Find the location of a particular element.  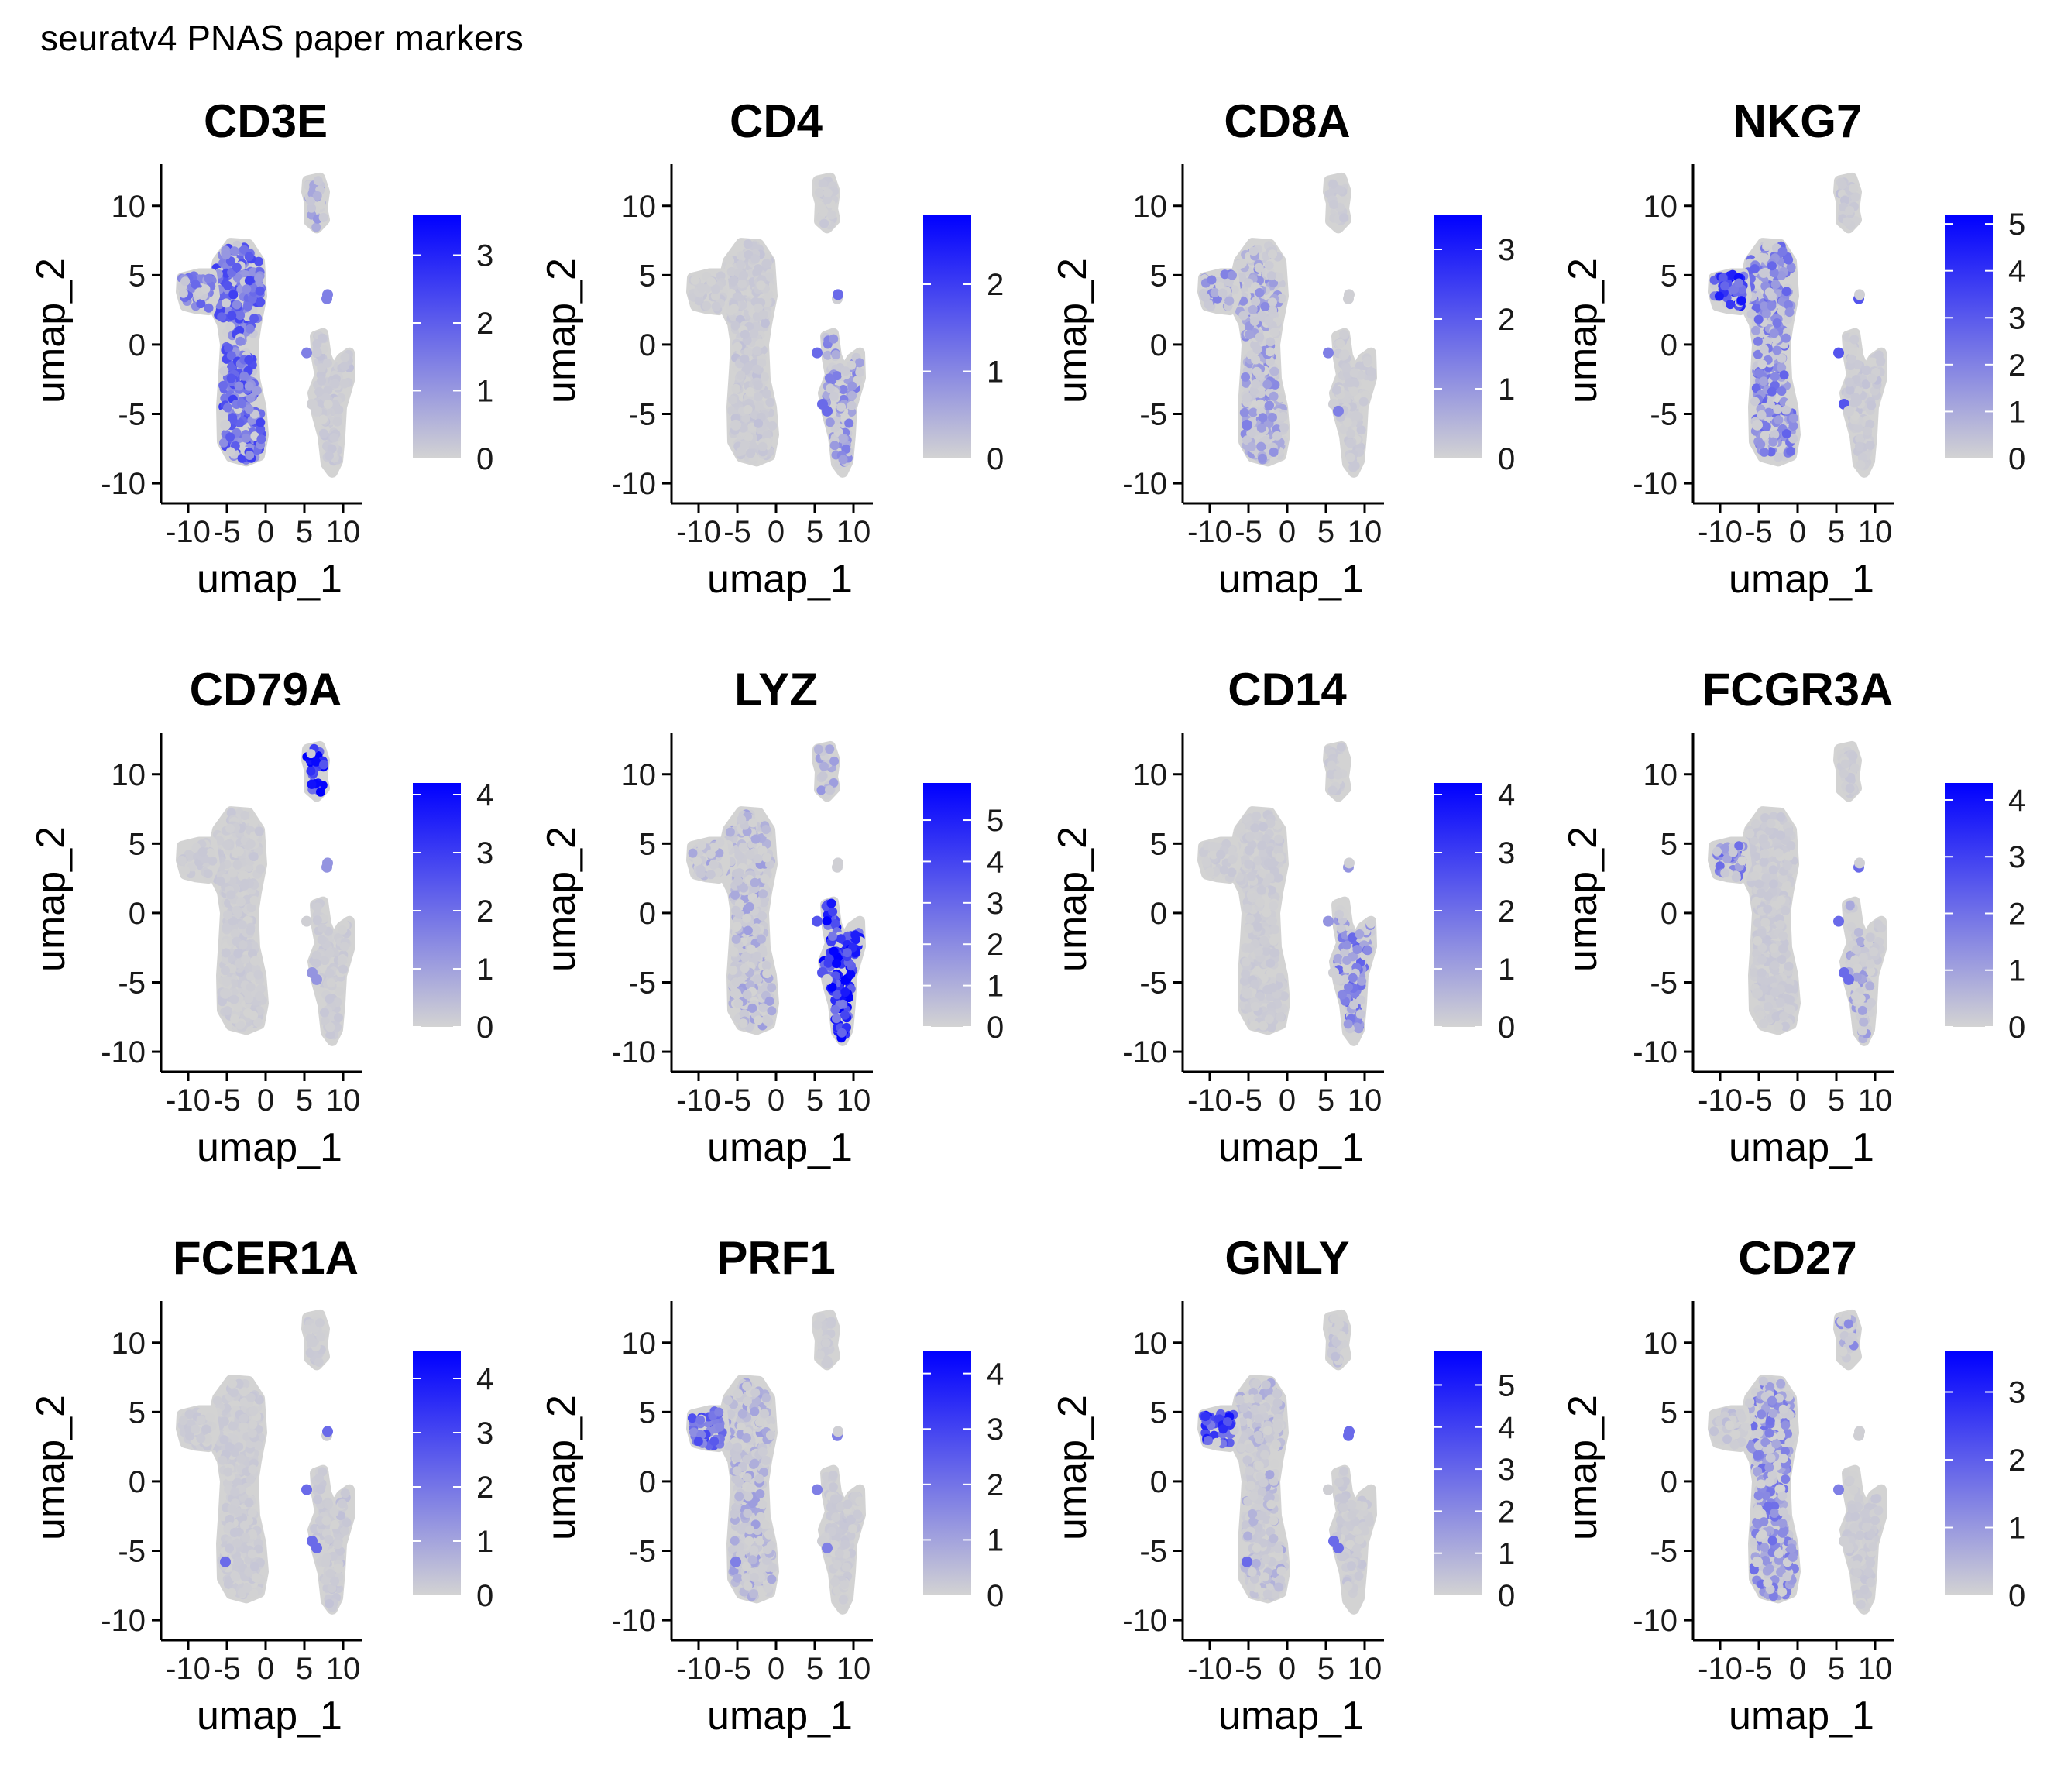

legend-tick-label: 3 is located at coordinates (2017, 318).